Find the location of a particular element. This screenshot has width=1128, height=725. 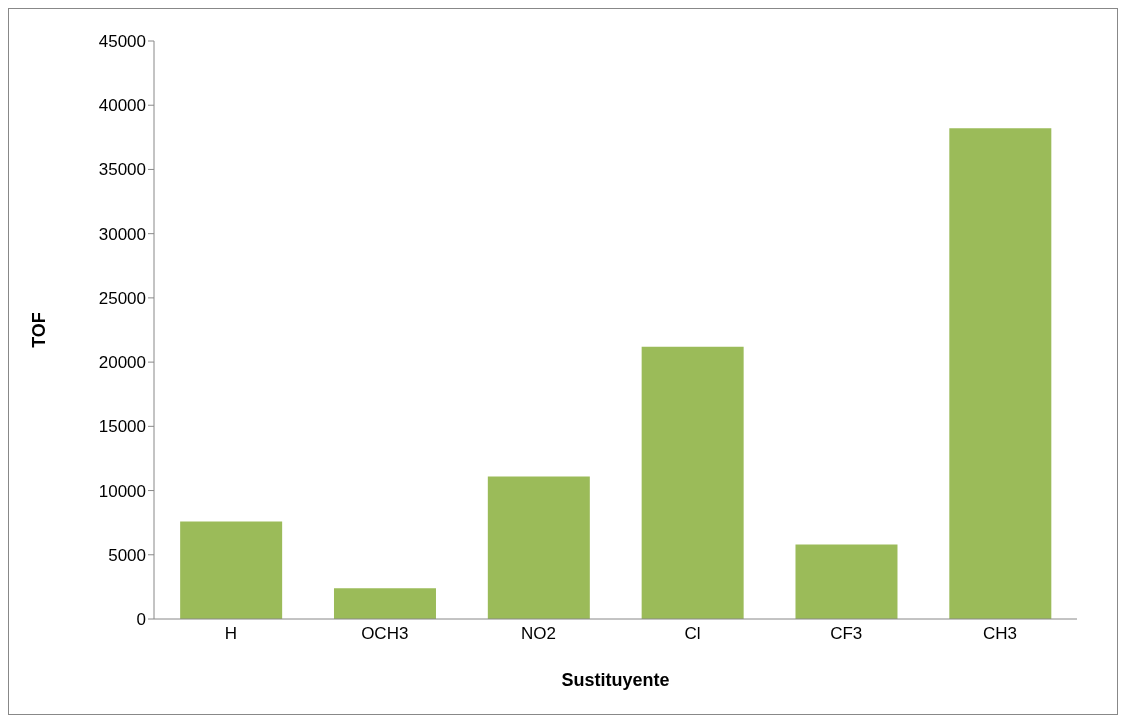

y-tick-label: 45000 is located at coordinates (122, 42).